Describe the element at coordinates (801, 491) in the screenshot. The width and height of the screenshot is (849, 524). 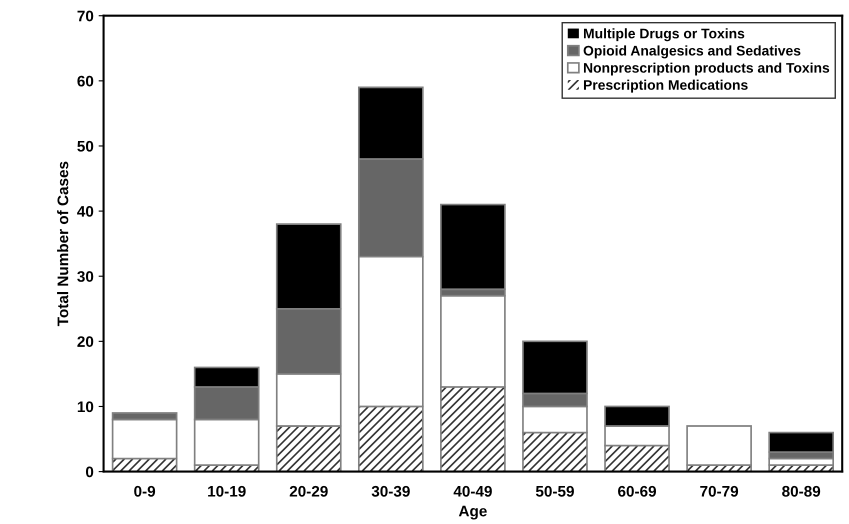
I see `x-tick-label: 80-89` at that location.